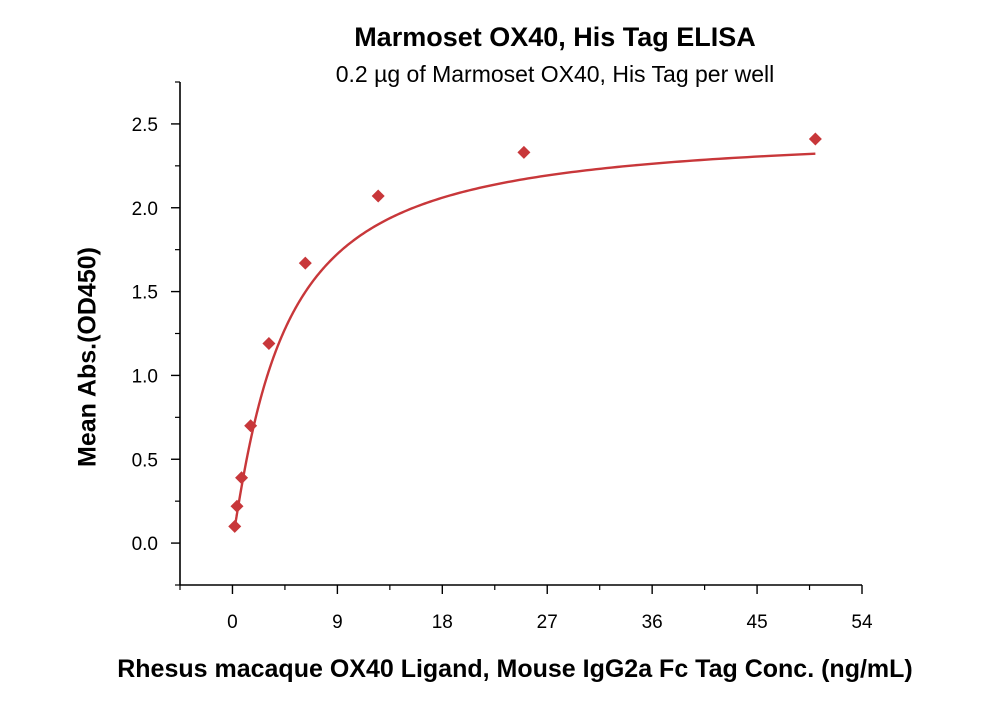 Image resolution: width=1000 pixels, height=702 pixels. What do you see at coordinates (862, 622) in the screenshot?
I see `x-tick-label: 54` at bounding box center [862, 622].